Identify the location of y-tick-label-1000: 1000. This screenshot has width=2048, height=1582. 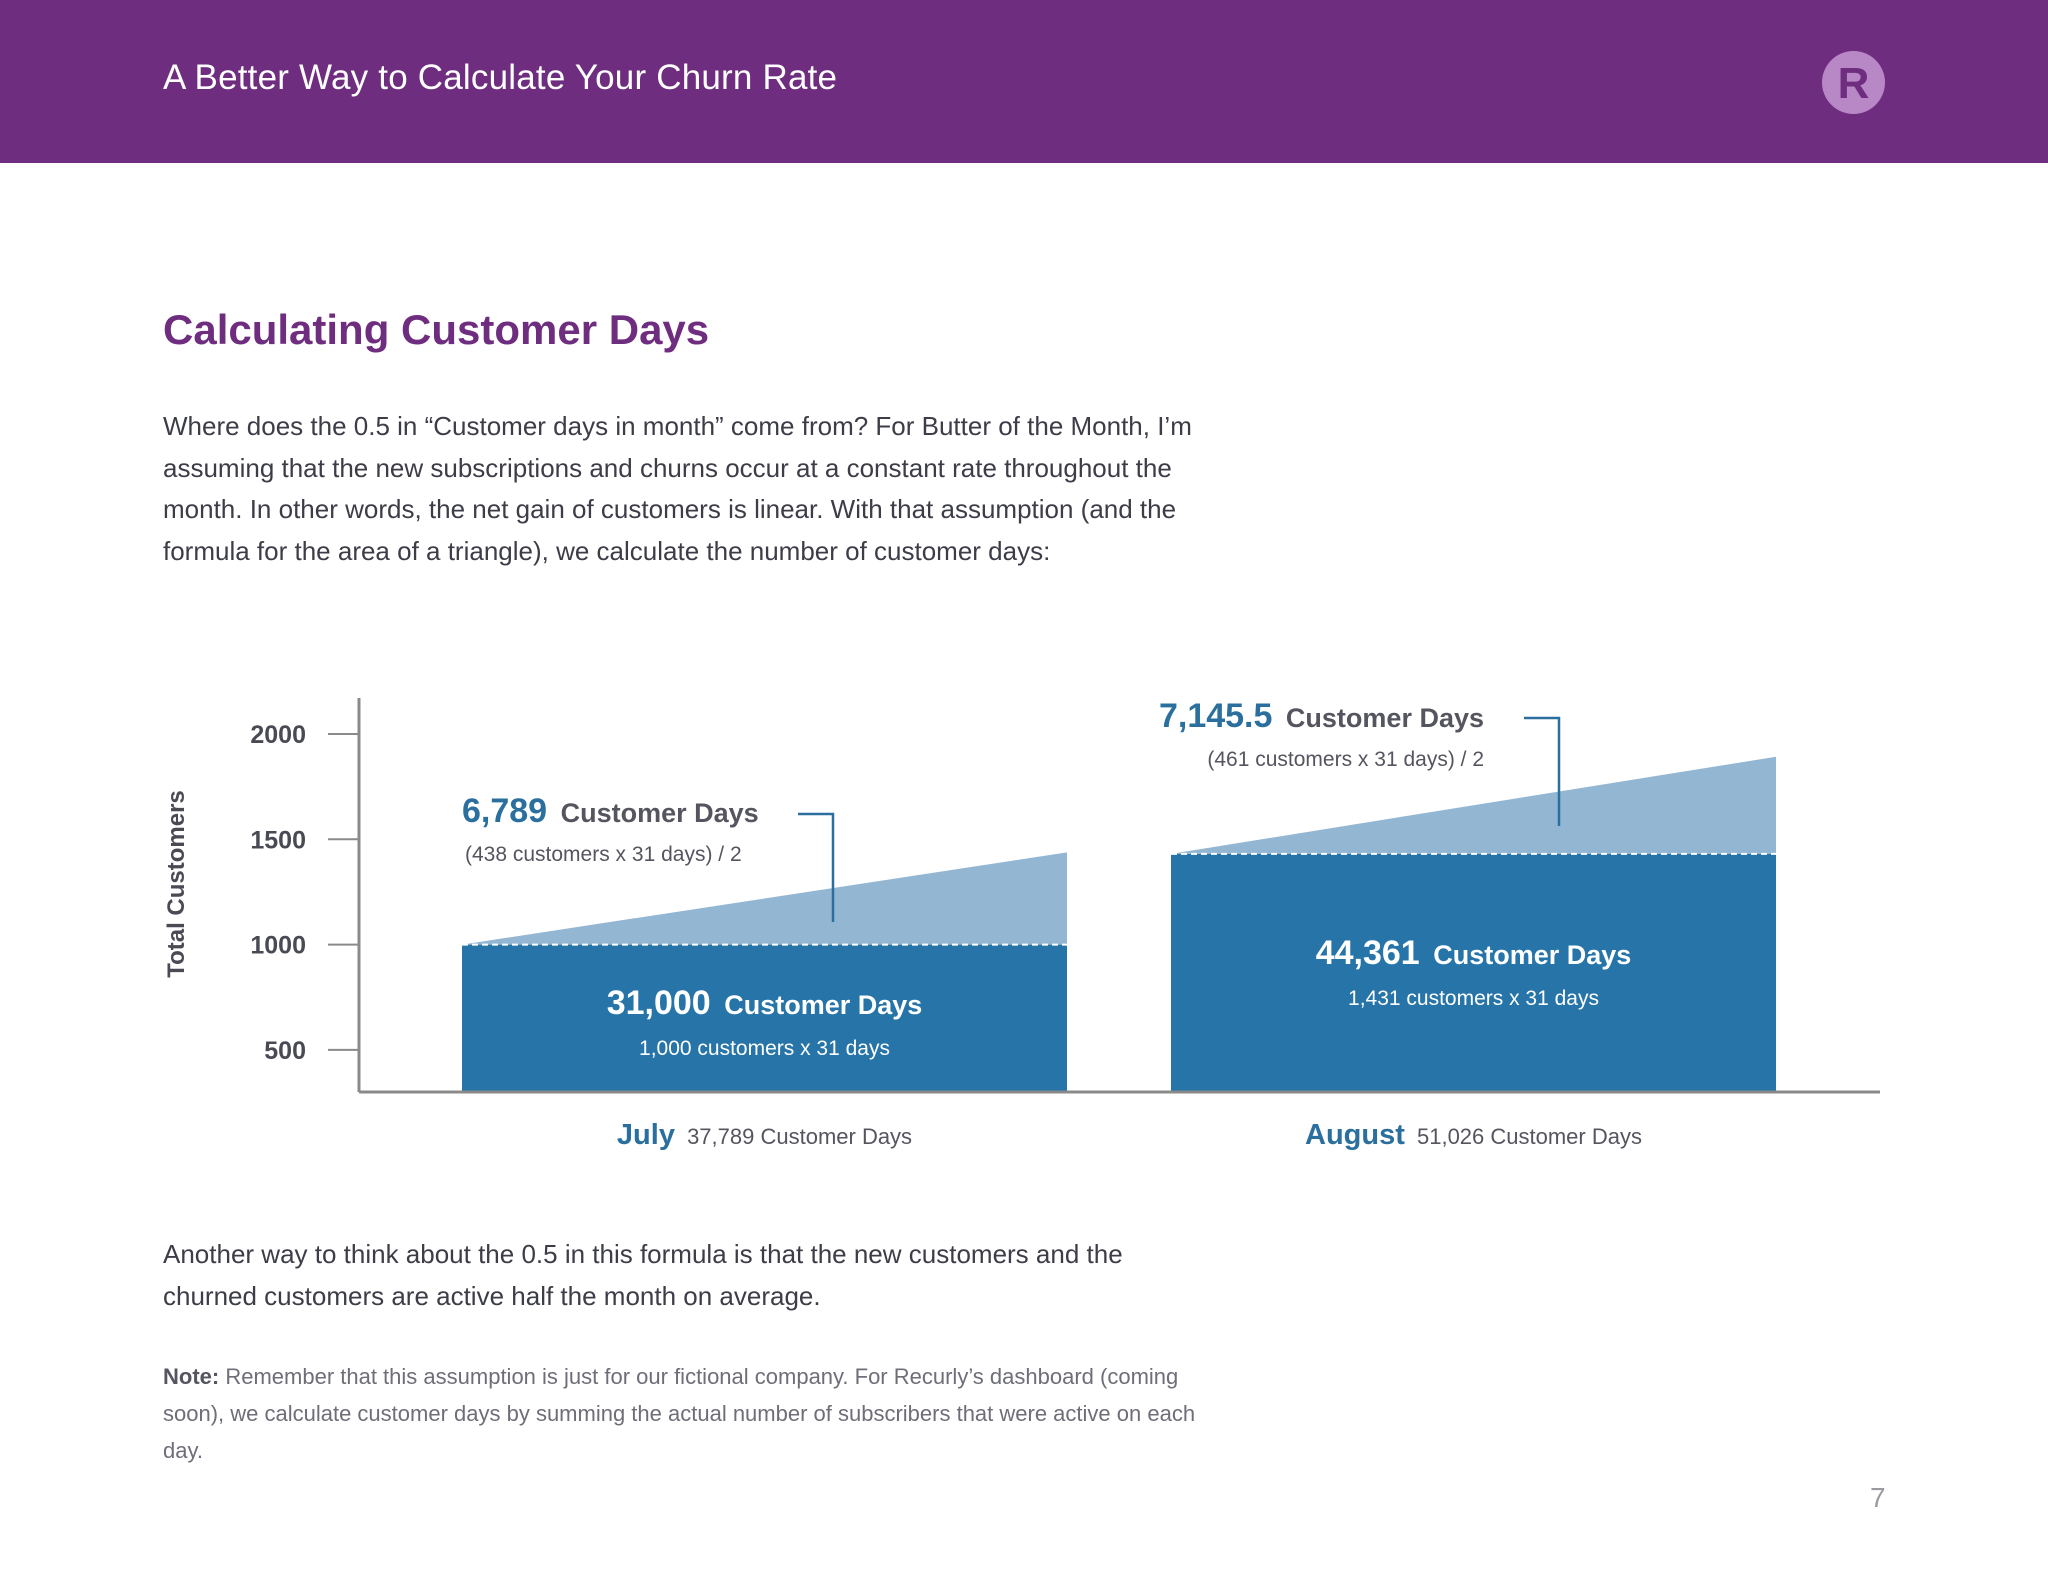
(278, 946).